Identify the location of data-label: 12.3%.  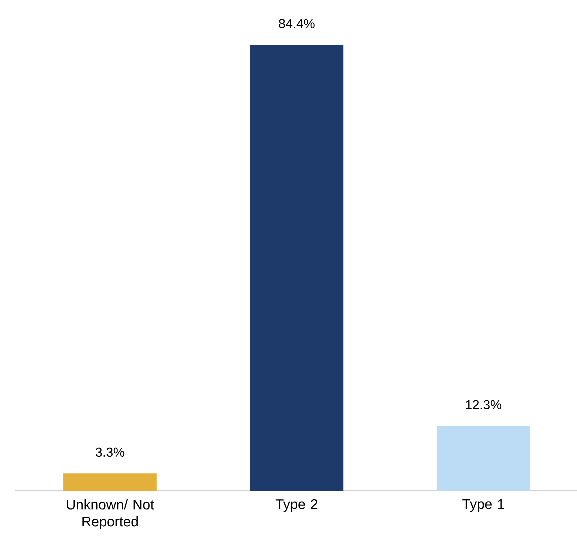
(484, 405).